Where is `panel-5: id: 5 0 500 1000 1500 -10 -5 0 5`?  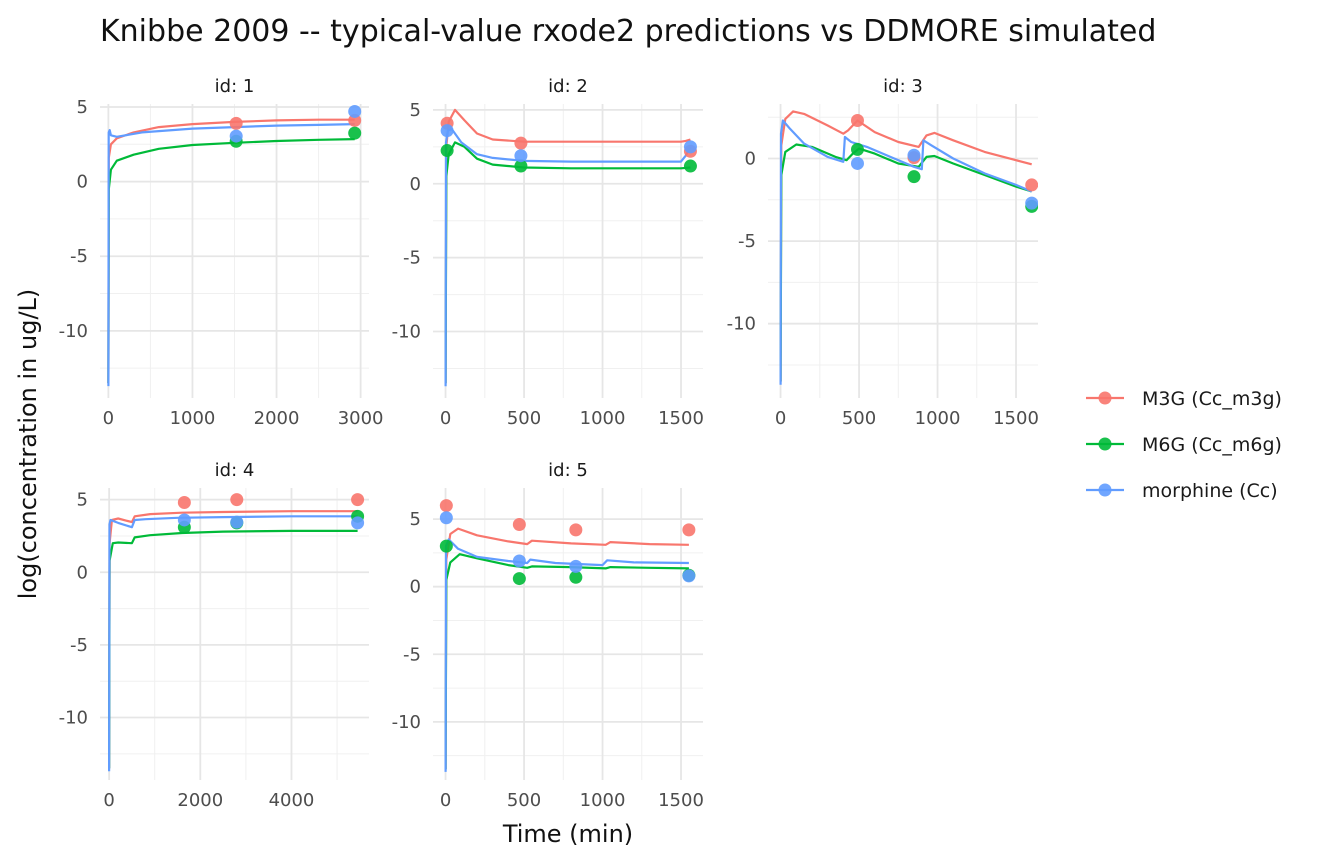
panel-5: id: 5 0 500 1000 1500 -10 -5 0 5 is located at coordinates (548, 635).